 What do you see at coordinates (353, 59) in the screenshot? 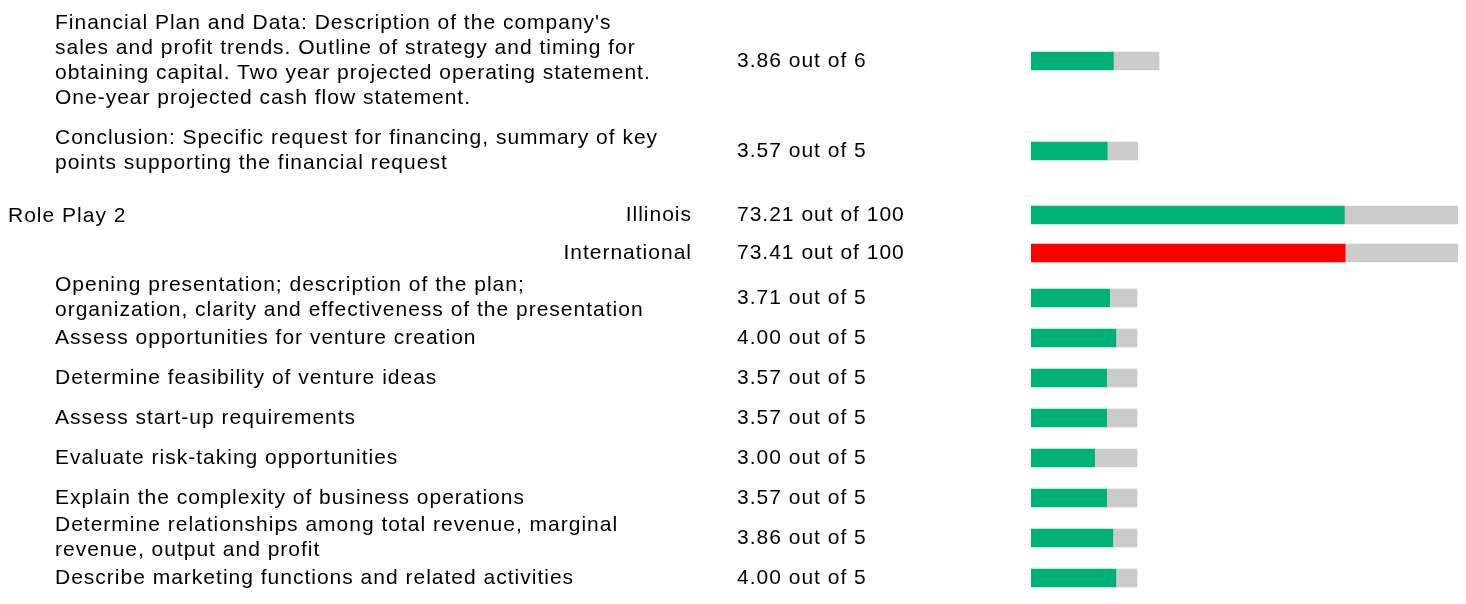
I see `y-tick-label: Financial Plan and Data: Description of the company's sales and profit trends. Outline of strategy and timing for obtaining capital. Two year projected operating statement. One-year projected cash flow statement.` at bounding box center [353, 59].